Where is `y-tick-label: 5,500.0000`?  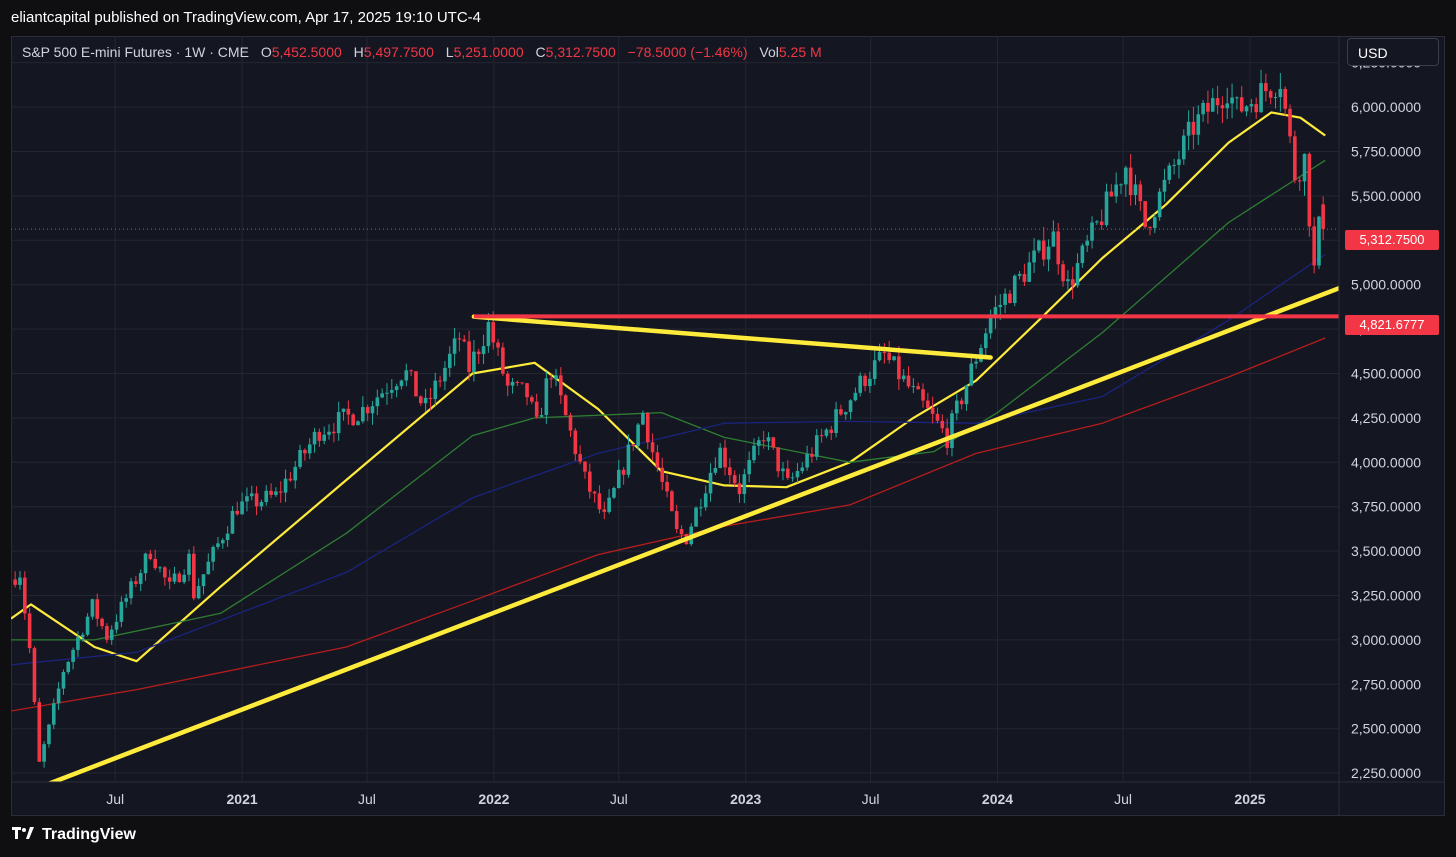 y-tick-label: 5,500.0000 is located at coordinates (1386, 196).